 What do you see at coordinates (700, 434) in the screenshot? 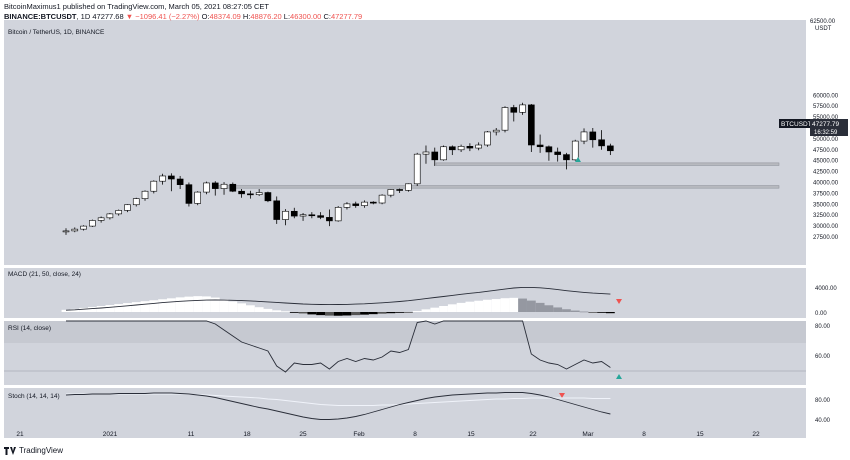
I see `time-axis-label: 15` at bounding box center [700, 434].